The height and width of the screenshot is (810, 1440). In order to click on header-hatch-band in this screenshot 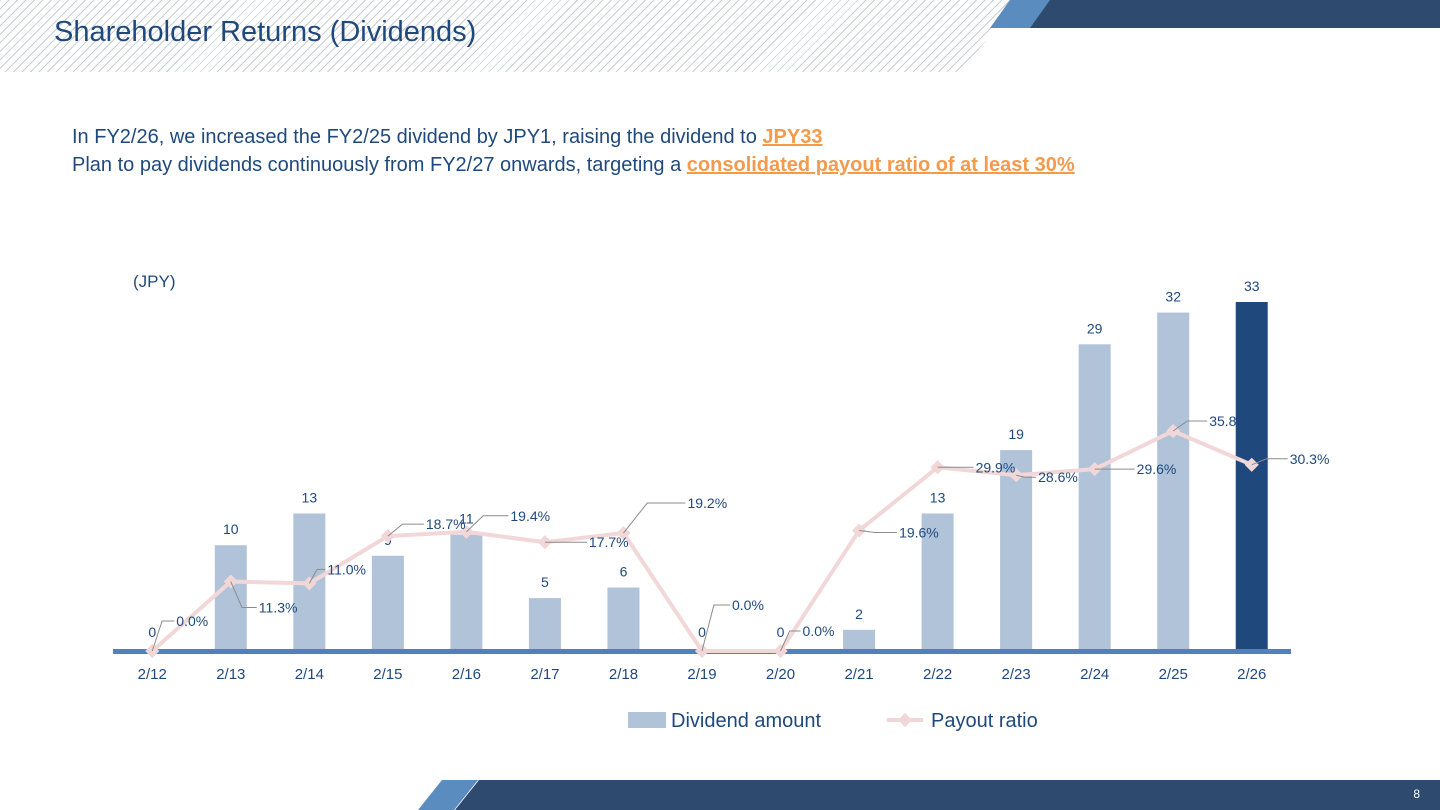, I will do `click(510, 36)`.